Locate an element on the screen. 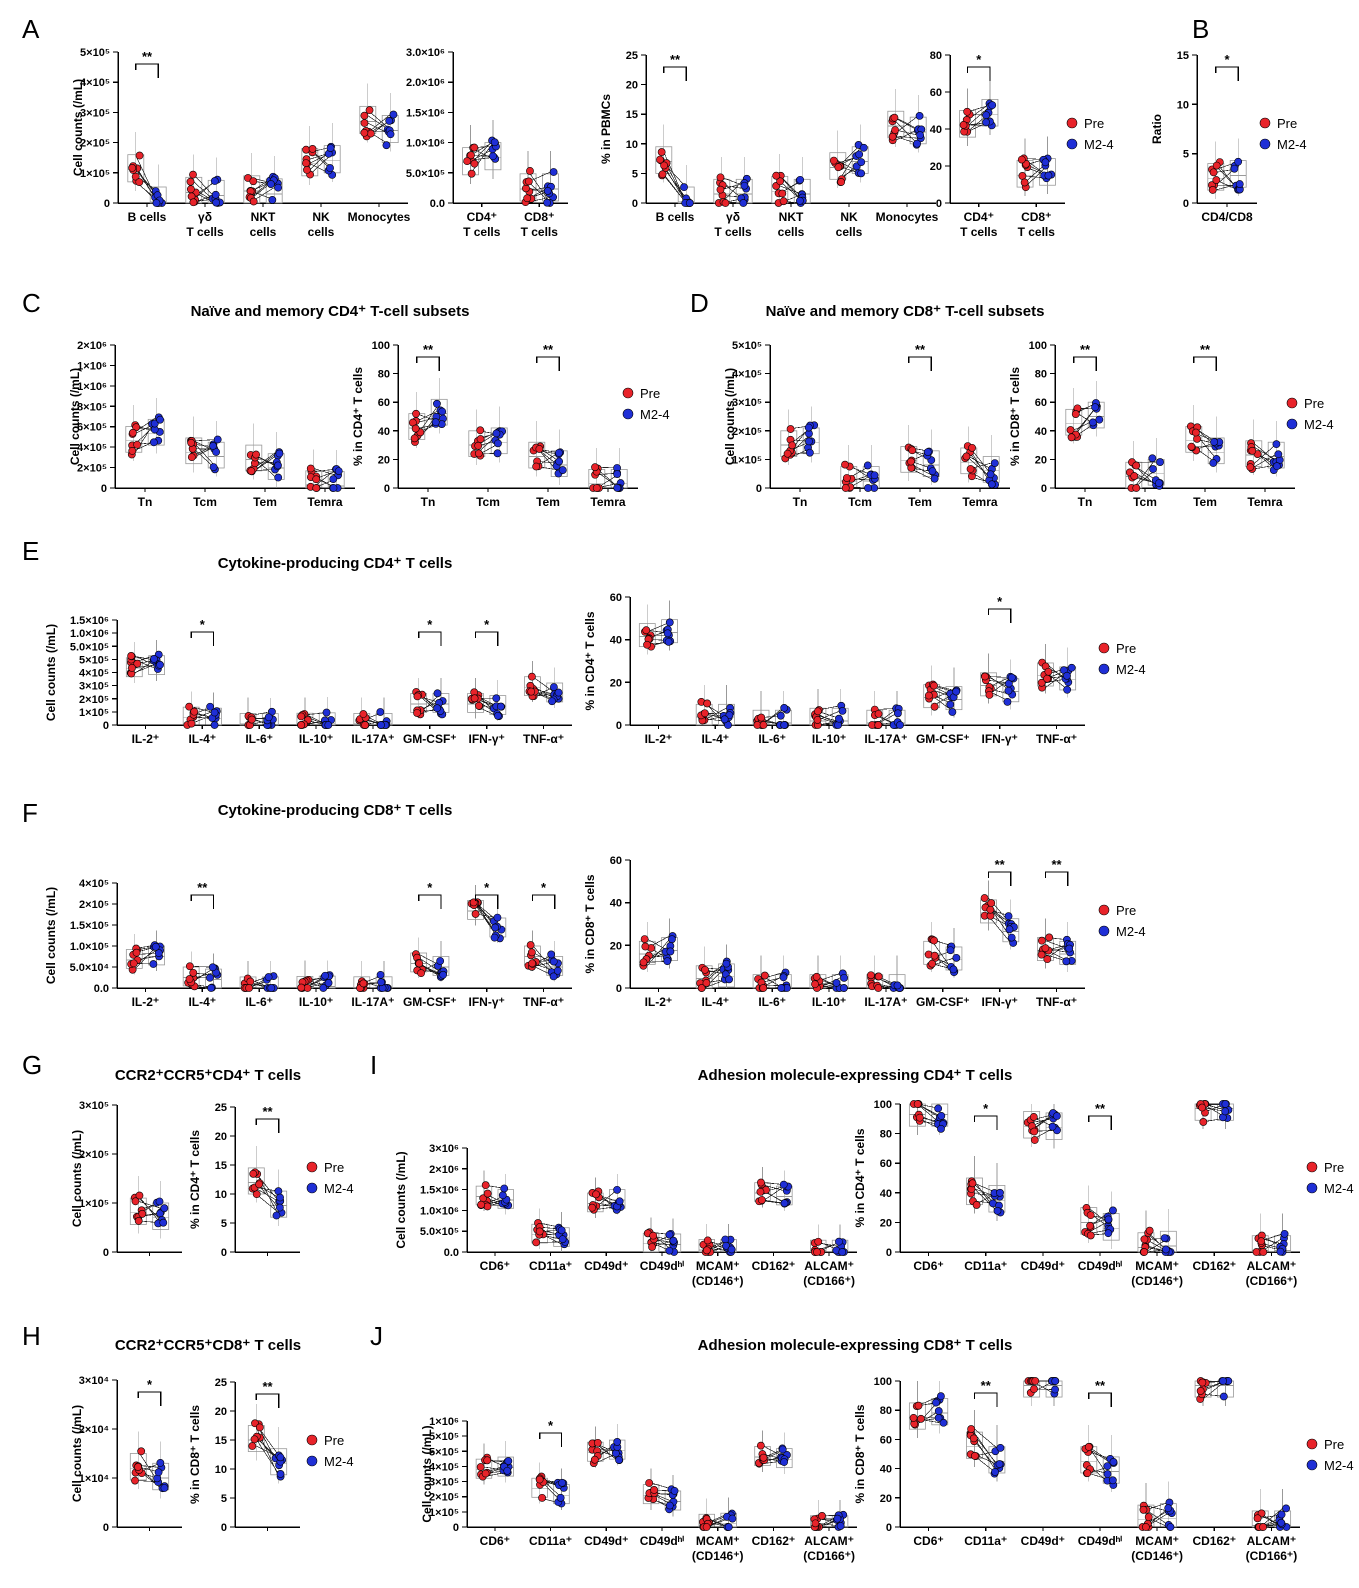 The height and width of the screenshot is (1588, 1359). y-tick-label: 20 is located at coordinates (886, 1223).